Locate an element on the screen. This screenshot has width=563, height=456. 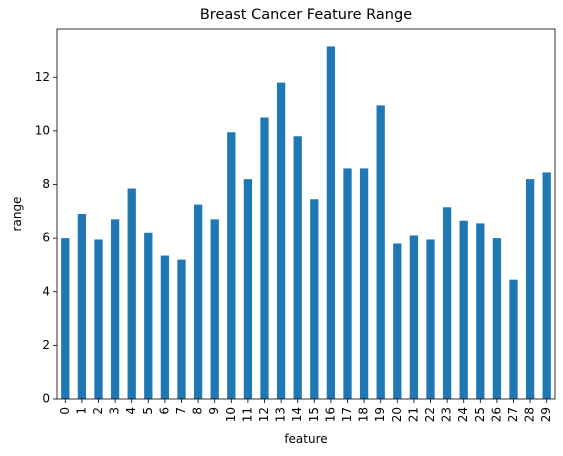
x-tick-label: 8 is located at coordinates (198, 411).